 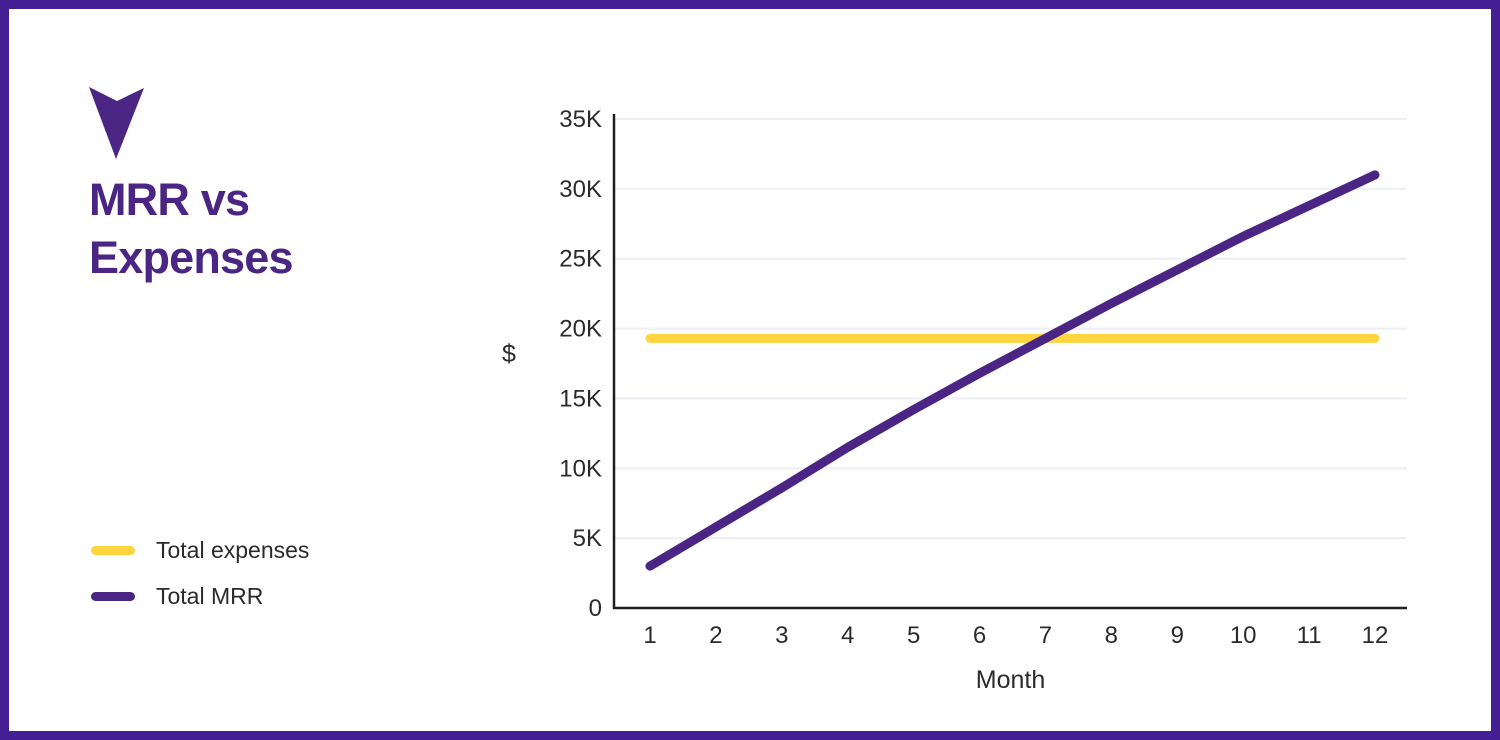 I want to click on total-mrr-swatch-icon, so click(x=113, y=596).